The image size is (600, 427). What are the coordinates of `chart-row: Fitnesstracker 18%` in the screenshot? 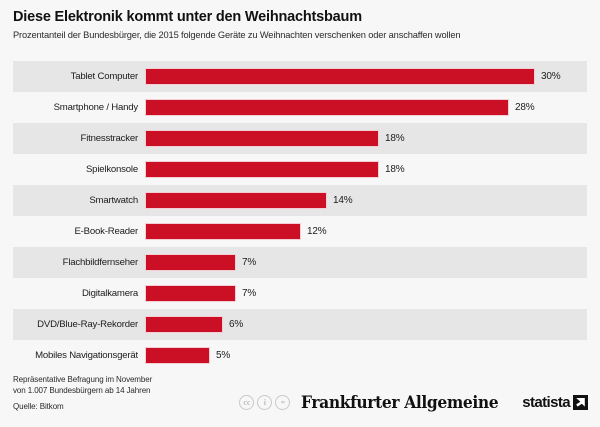 It's located at (300, 138).